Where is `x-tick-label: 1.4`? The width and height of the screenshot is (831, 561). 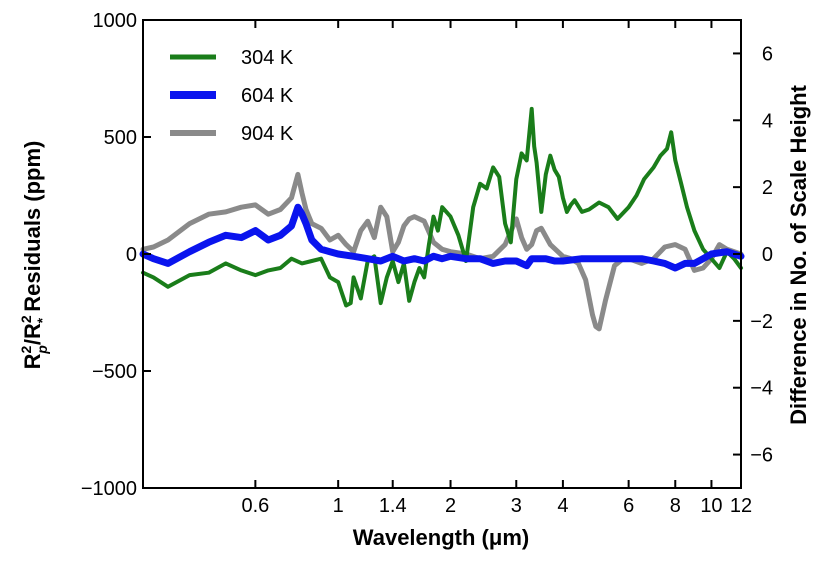 x-tick-label: 1.4 is located at coordinates (393, 506).